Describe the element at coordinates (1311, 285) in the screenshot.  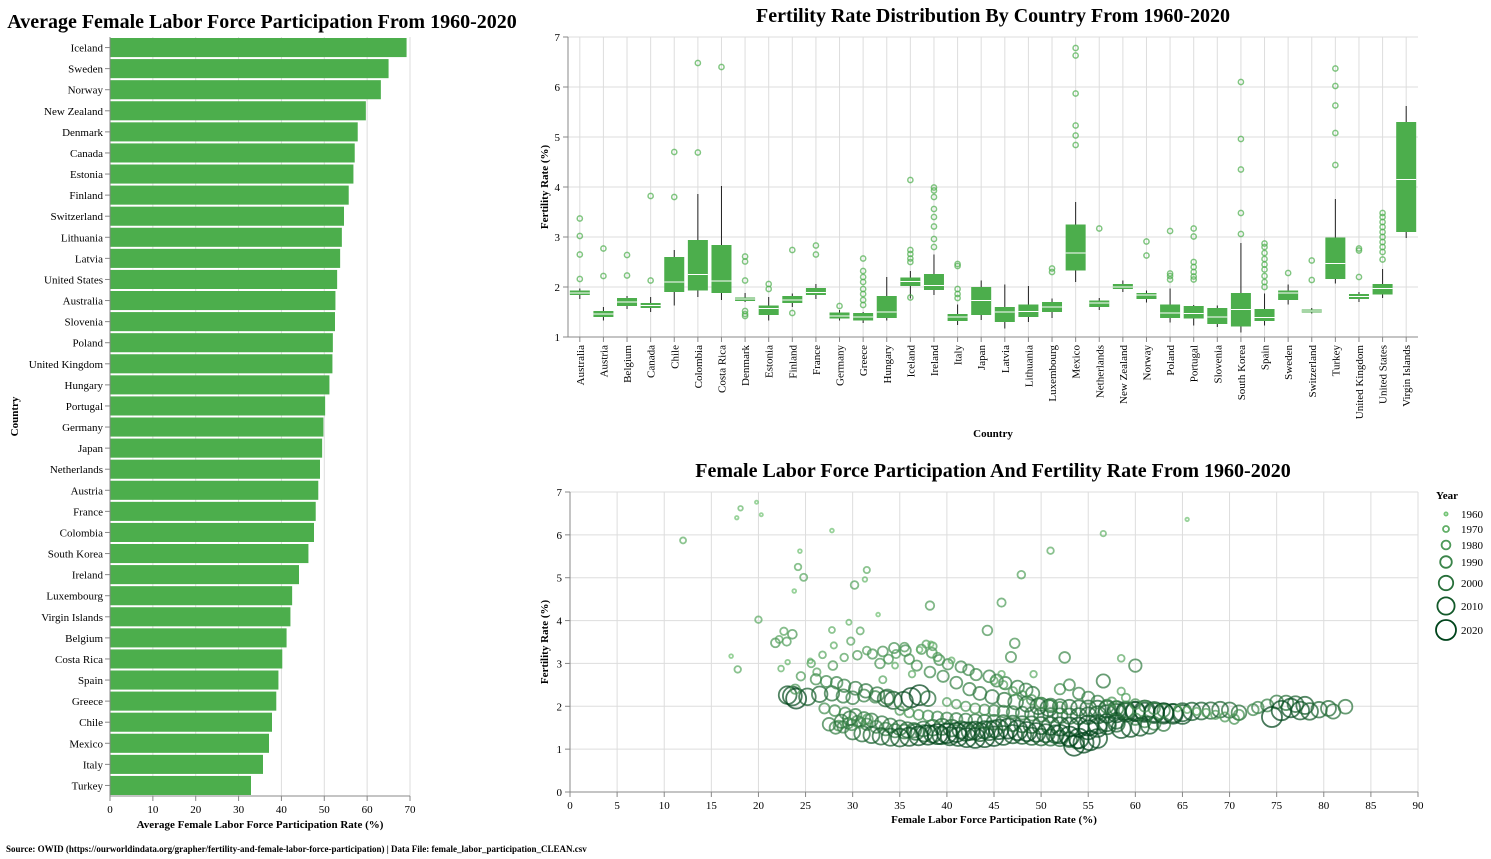
I see `box-switzerland` at that location.